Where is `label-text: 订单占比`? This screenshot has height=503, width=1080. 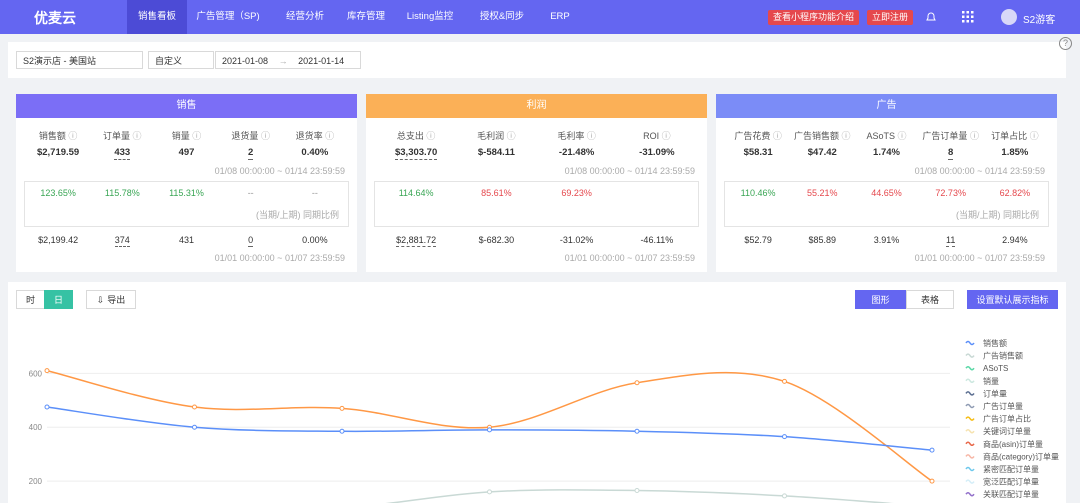
label-text: 订单占比 is located at coordinates (1009, 136).